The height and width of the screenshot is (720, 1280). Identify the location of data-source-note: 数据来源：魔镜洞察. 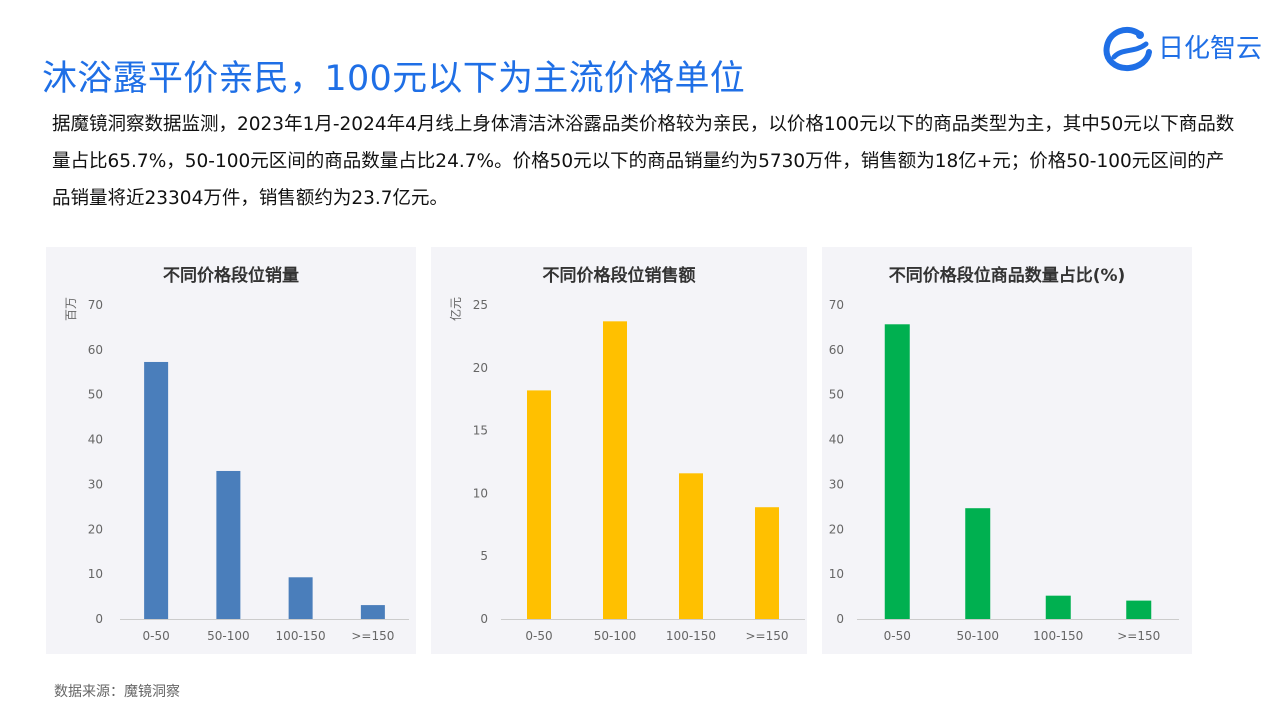
(117, 692).